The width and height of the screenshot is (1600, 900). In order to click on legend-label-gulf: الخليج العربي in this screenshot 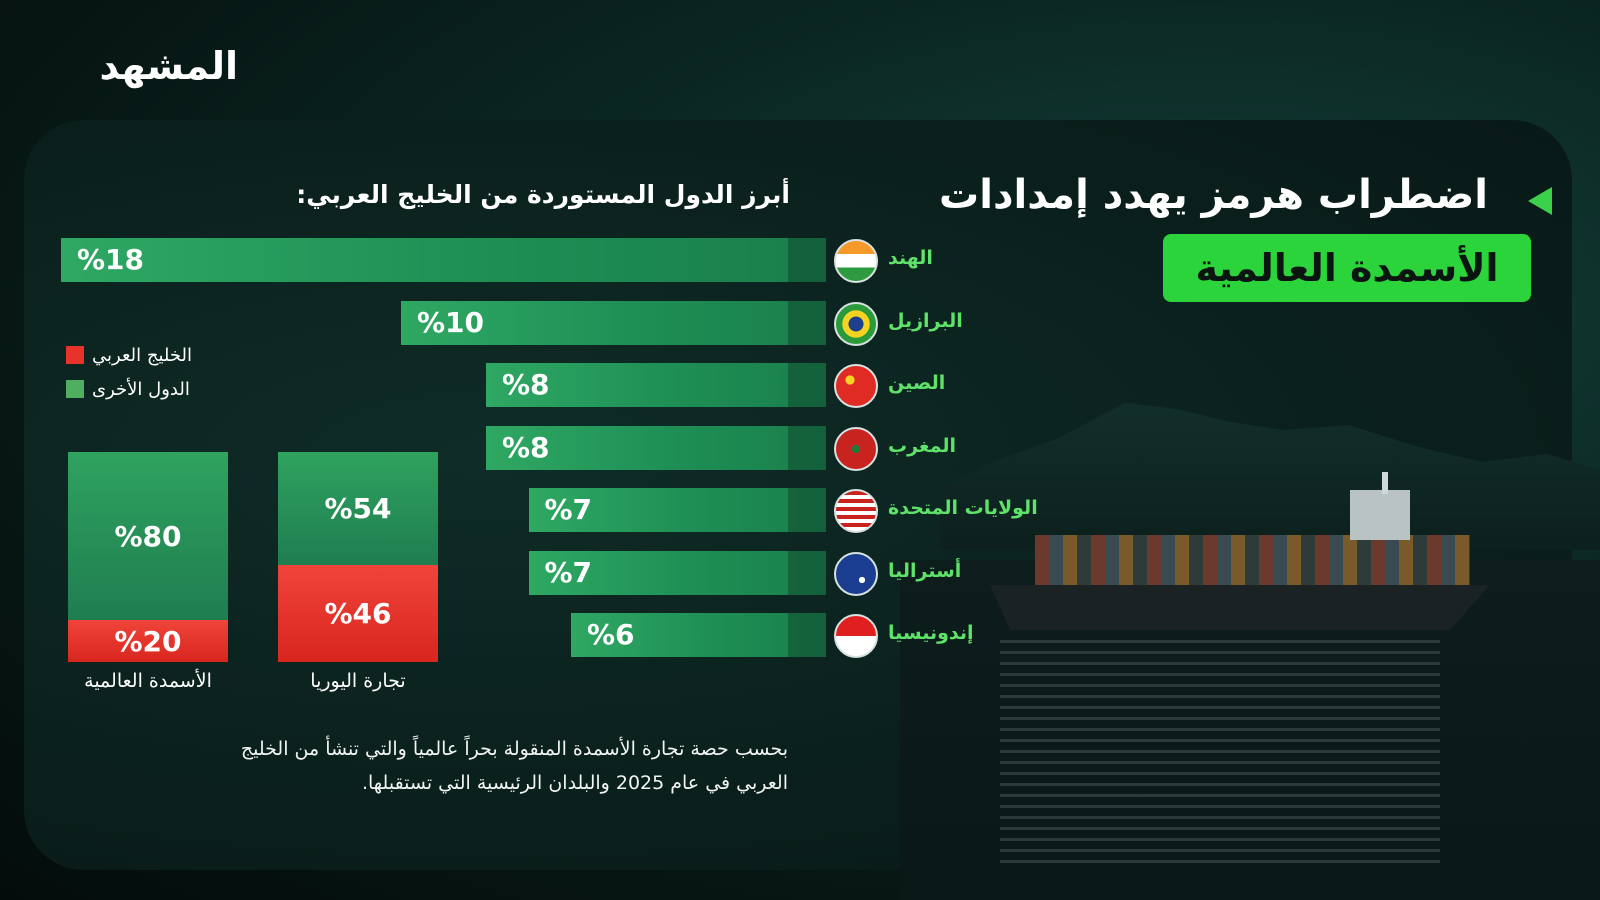, I will do `click(142, 355)`.